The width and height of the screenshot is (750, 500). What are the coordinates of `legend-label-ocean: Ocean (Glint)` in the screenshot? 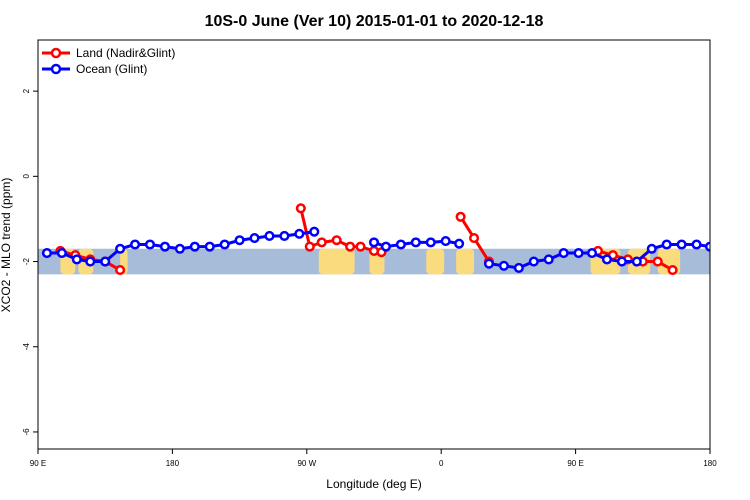 It's located at (111, 69).